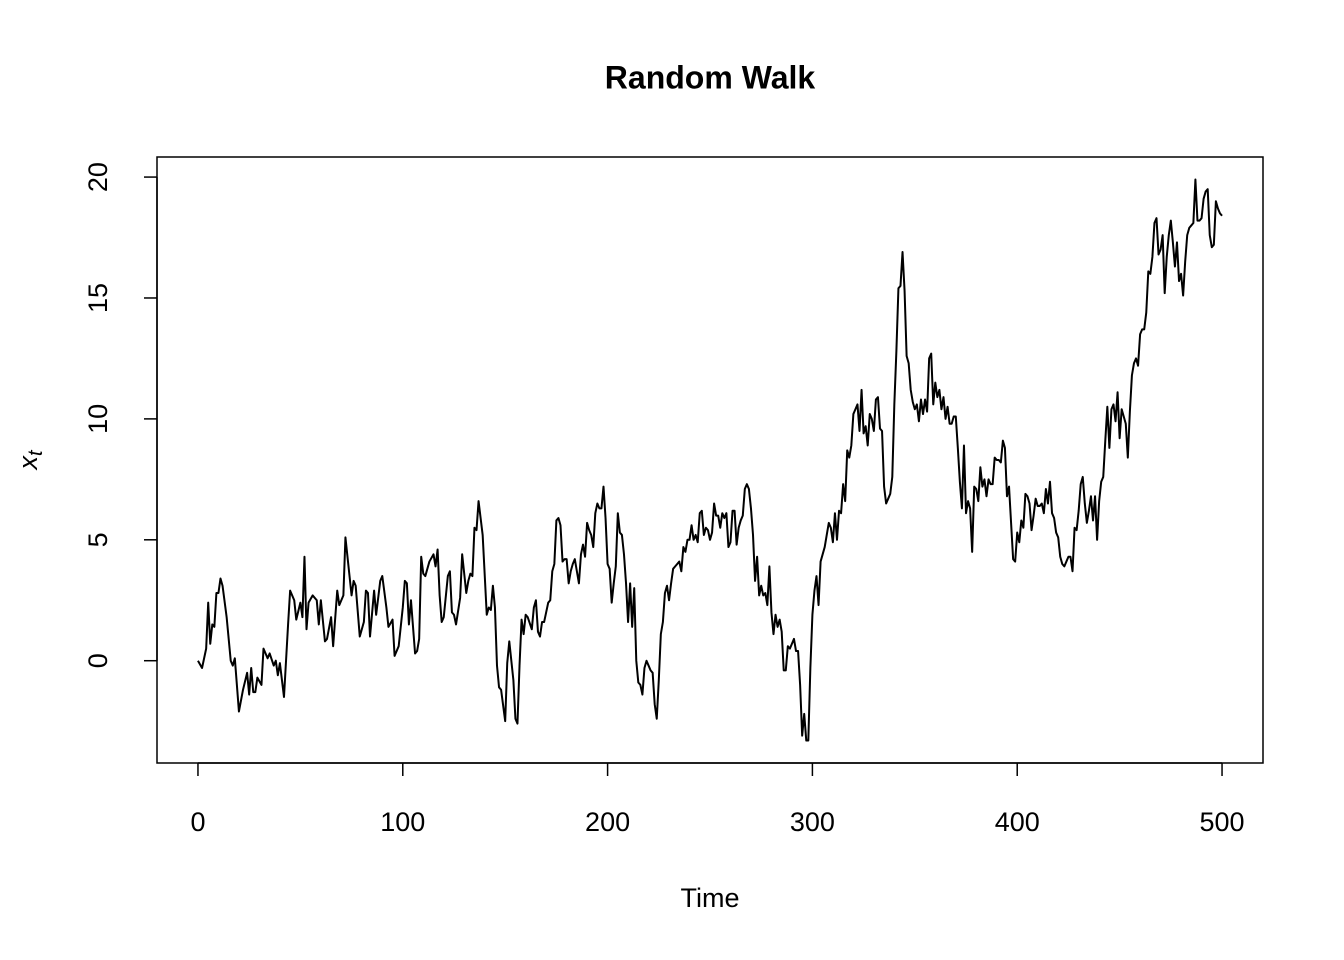  I want to click on y-tick-label-group: 10, so click(98, 419).